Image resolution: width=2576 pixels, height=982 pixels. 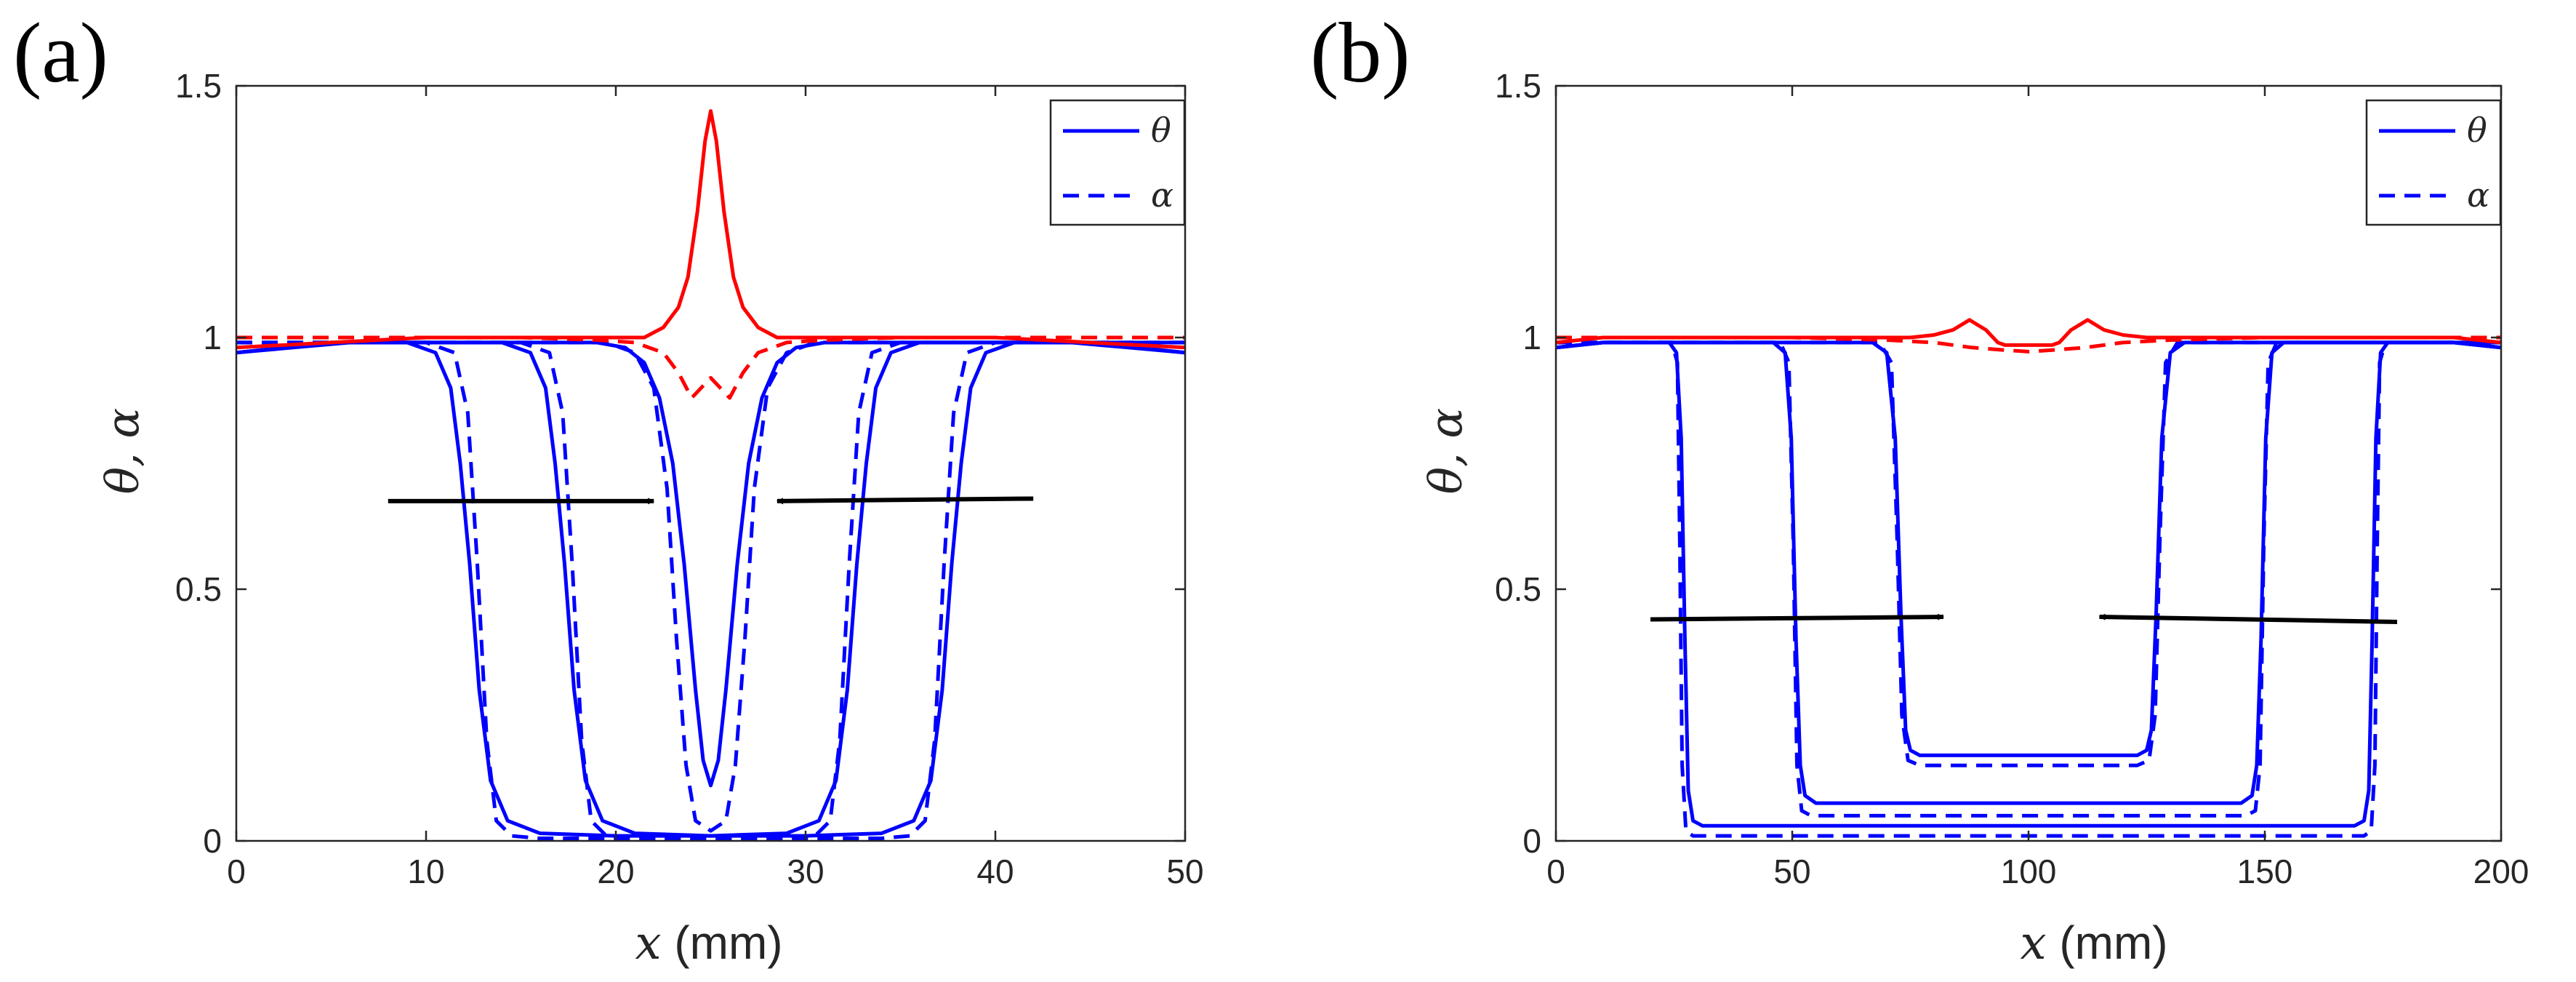 What do you see at coordinates (2265, 871) in the screenshot?
I see `x-tick-label: 150` at bounding box center [2265, 871].